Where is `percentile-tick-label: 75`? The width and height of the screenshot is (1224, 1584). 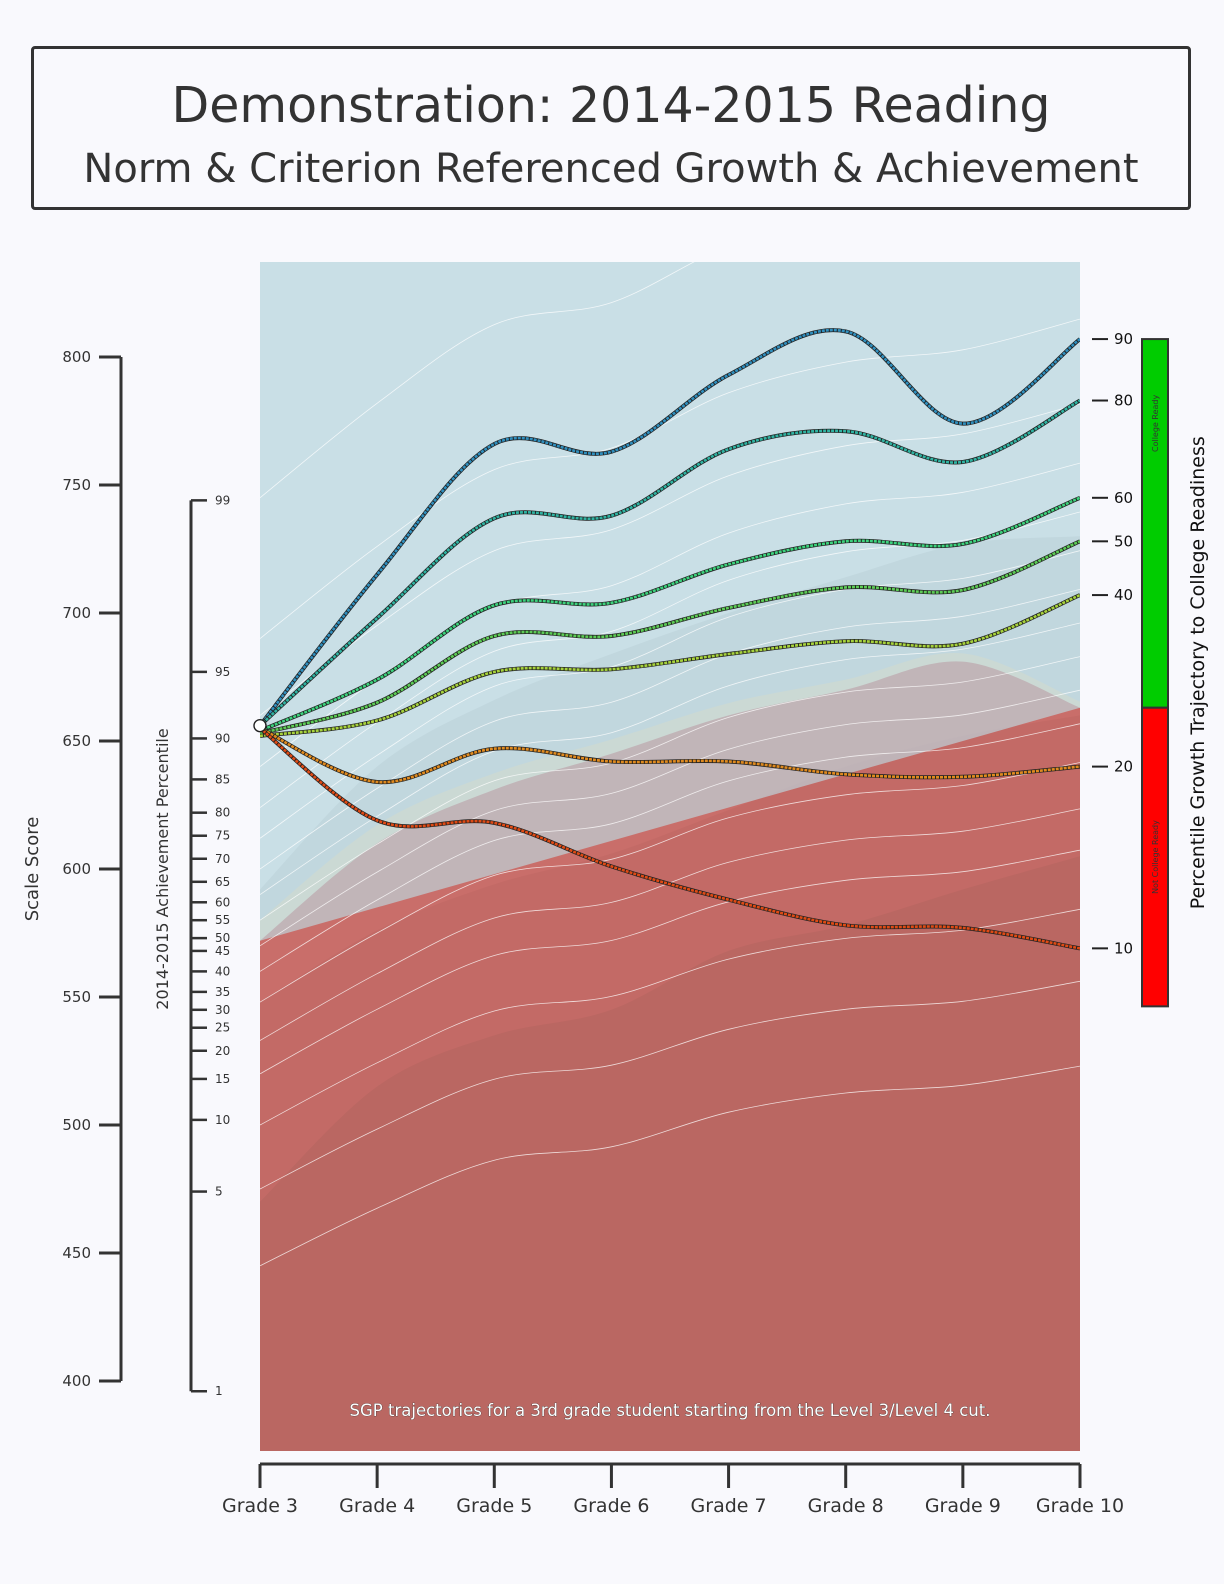 percentile-tick-label: 75 is located at coordinates (222, 836).